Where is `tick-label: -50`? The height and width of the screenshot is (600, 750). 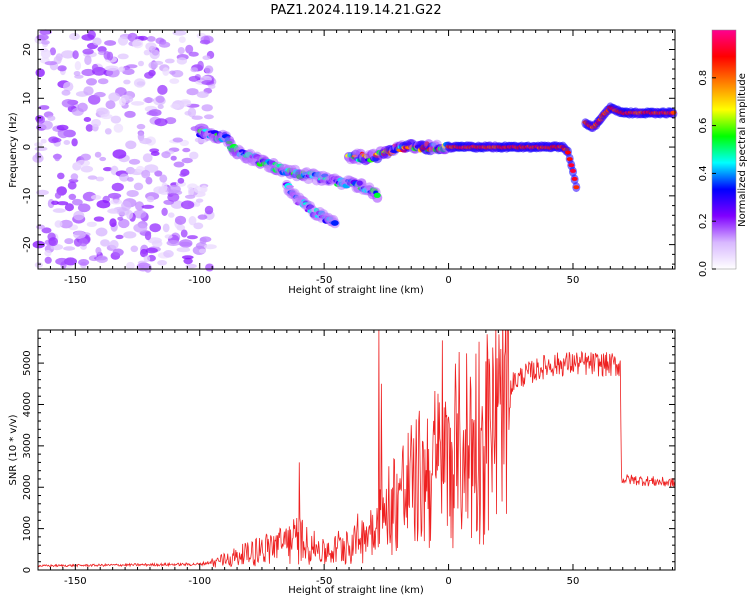 tick-label: -50 is located at coordinates (324, 280).